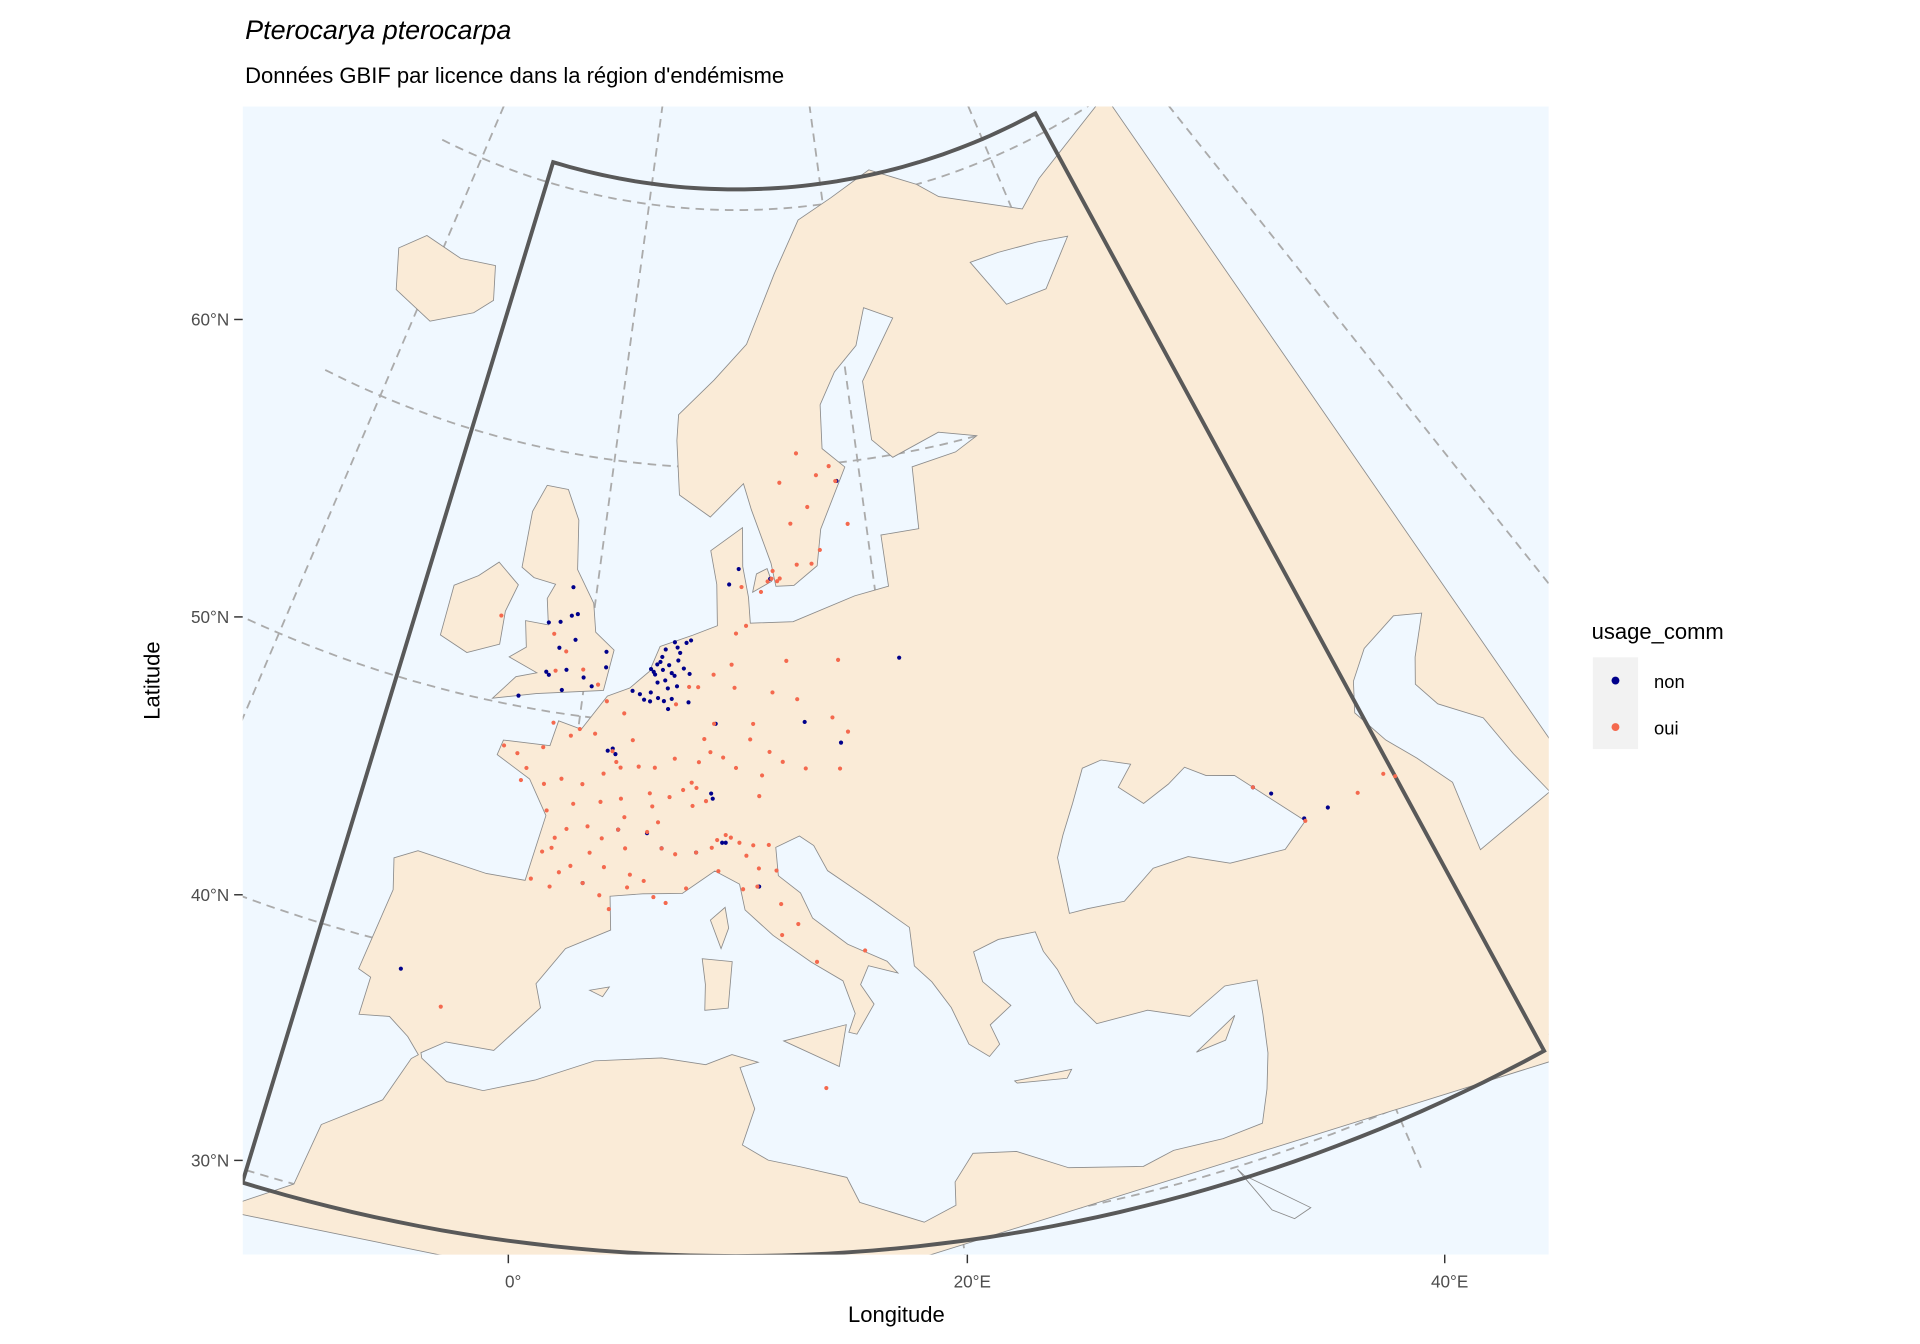 The image size is (1920, 1344). What do you see at coordinates (896, 1314) in the screenshot?
I see `x-axis-title: Longitude` at bounding box center [896, 1314].